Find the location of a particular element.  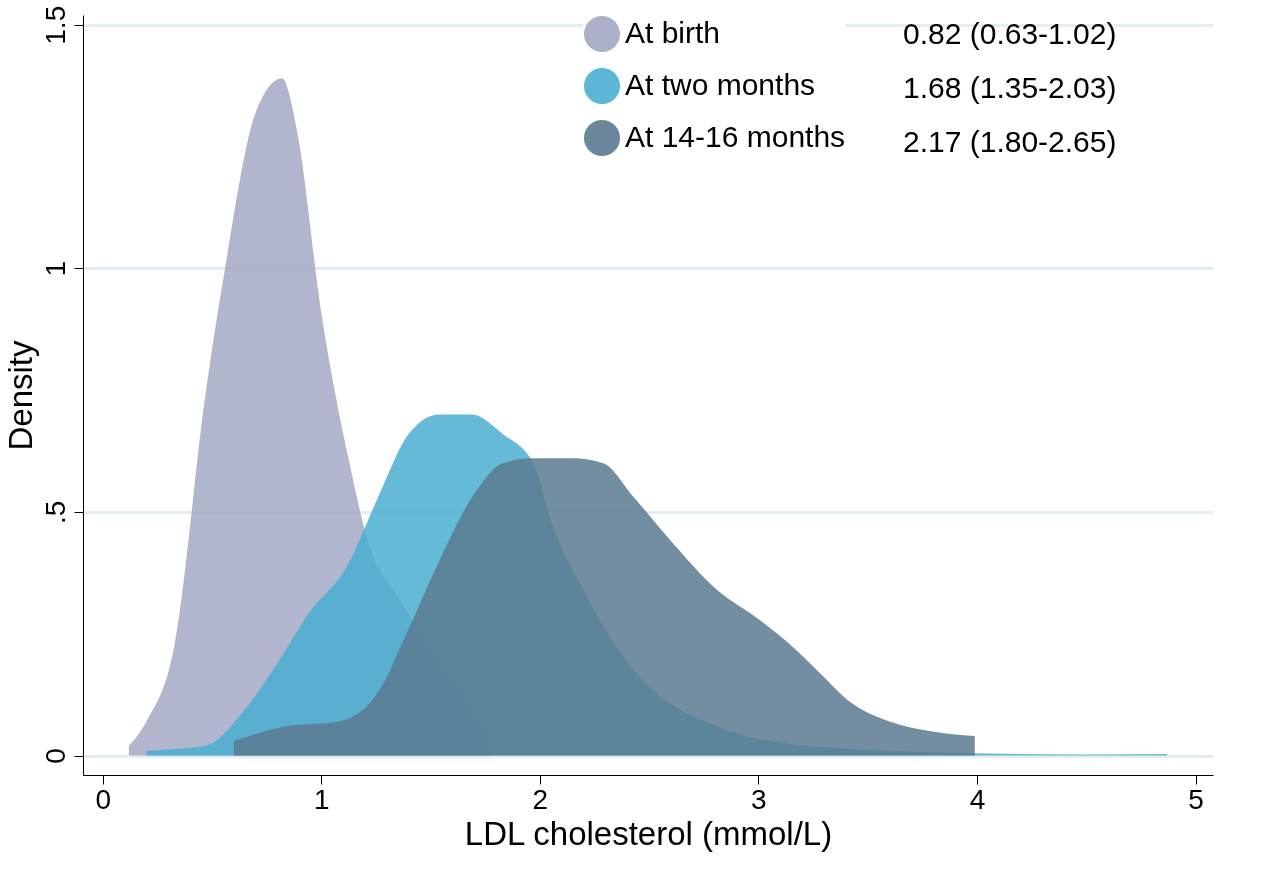

x-tick-label: 0 is located at coordinates (103, 799).